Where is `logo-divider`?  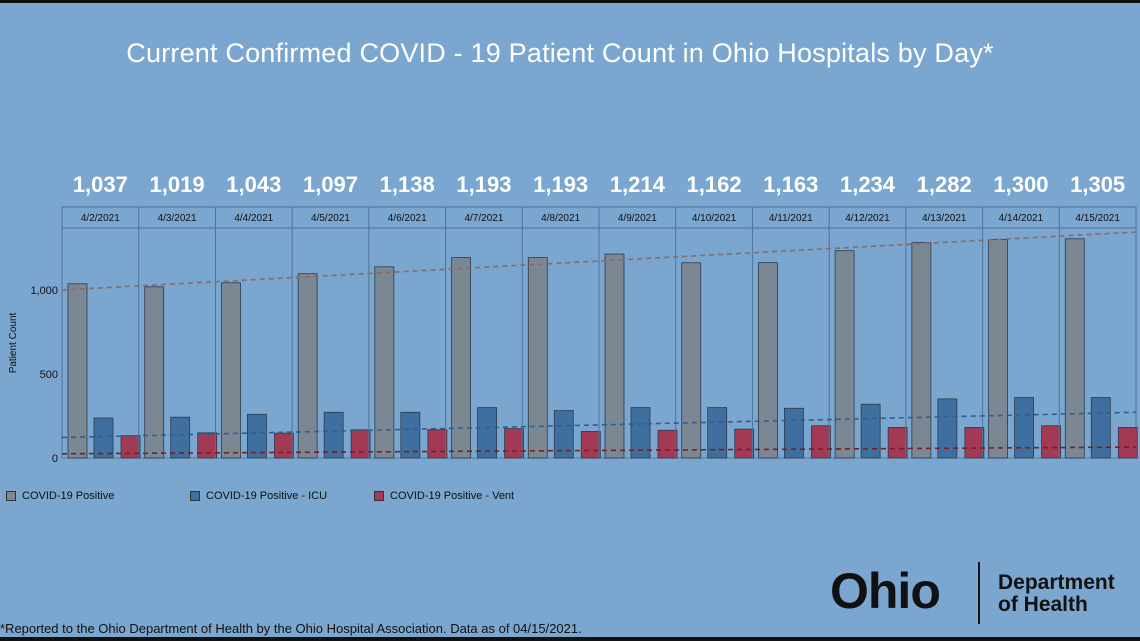 logo-divider is located at coordinates (979, 593).